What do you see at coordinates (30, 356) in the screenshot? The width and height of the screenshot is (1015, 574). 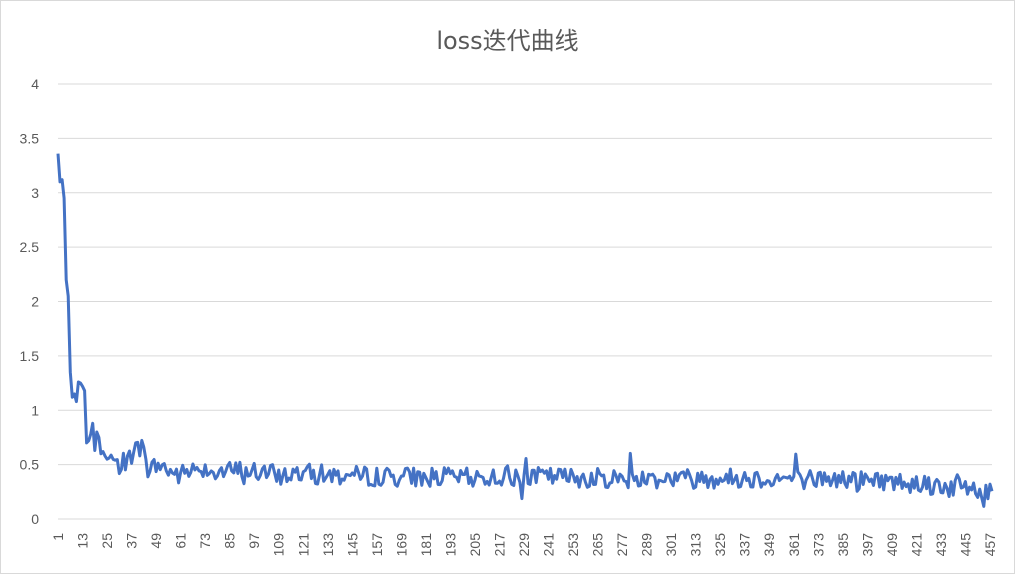 I see `y-tick-label: 1.5` at bounding box center [30, 356].